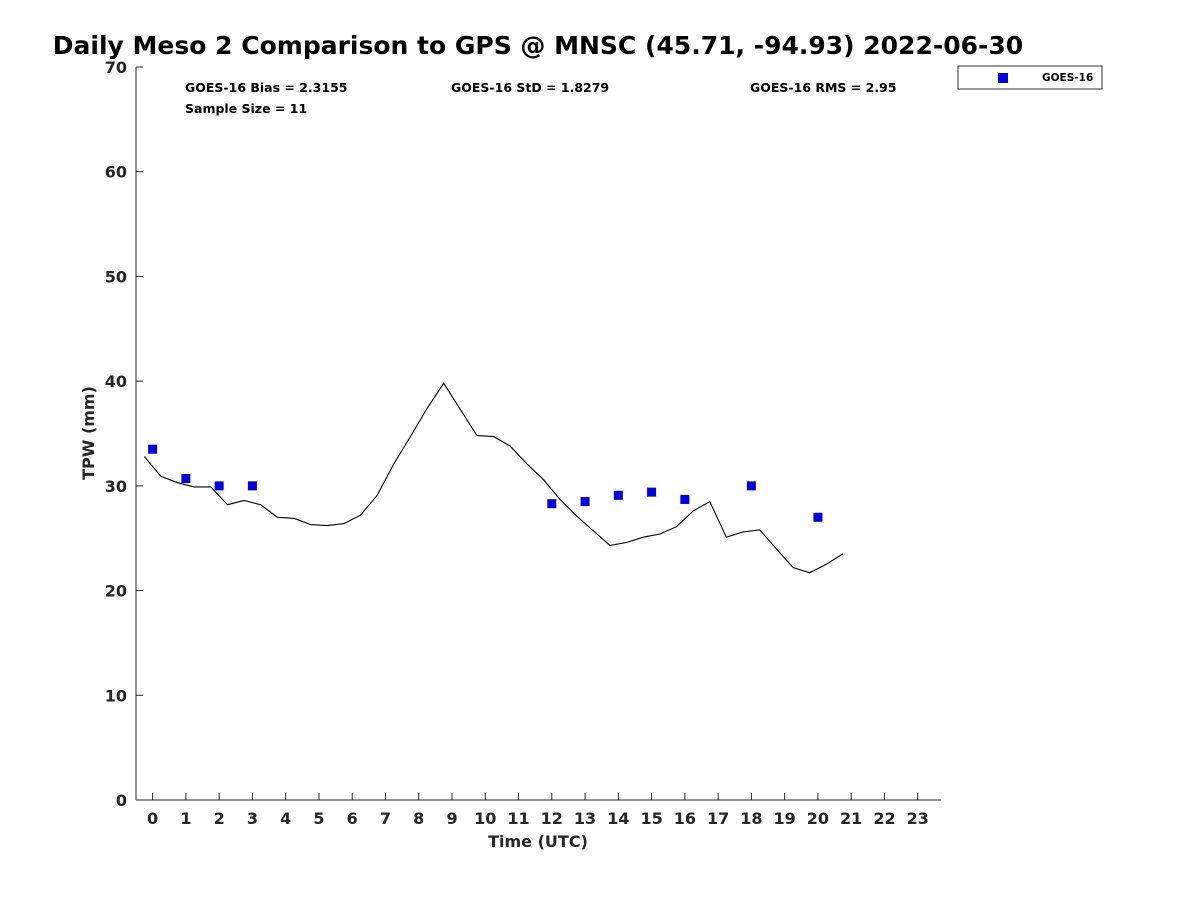 The height and width of the screenshot is (900, 1200). Describe the element at coordinates (851, 818) in the screenshot. I see `x-tick-label: 21` at that location.